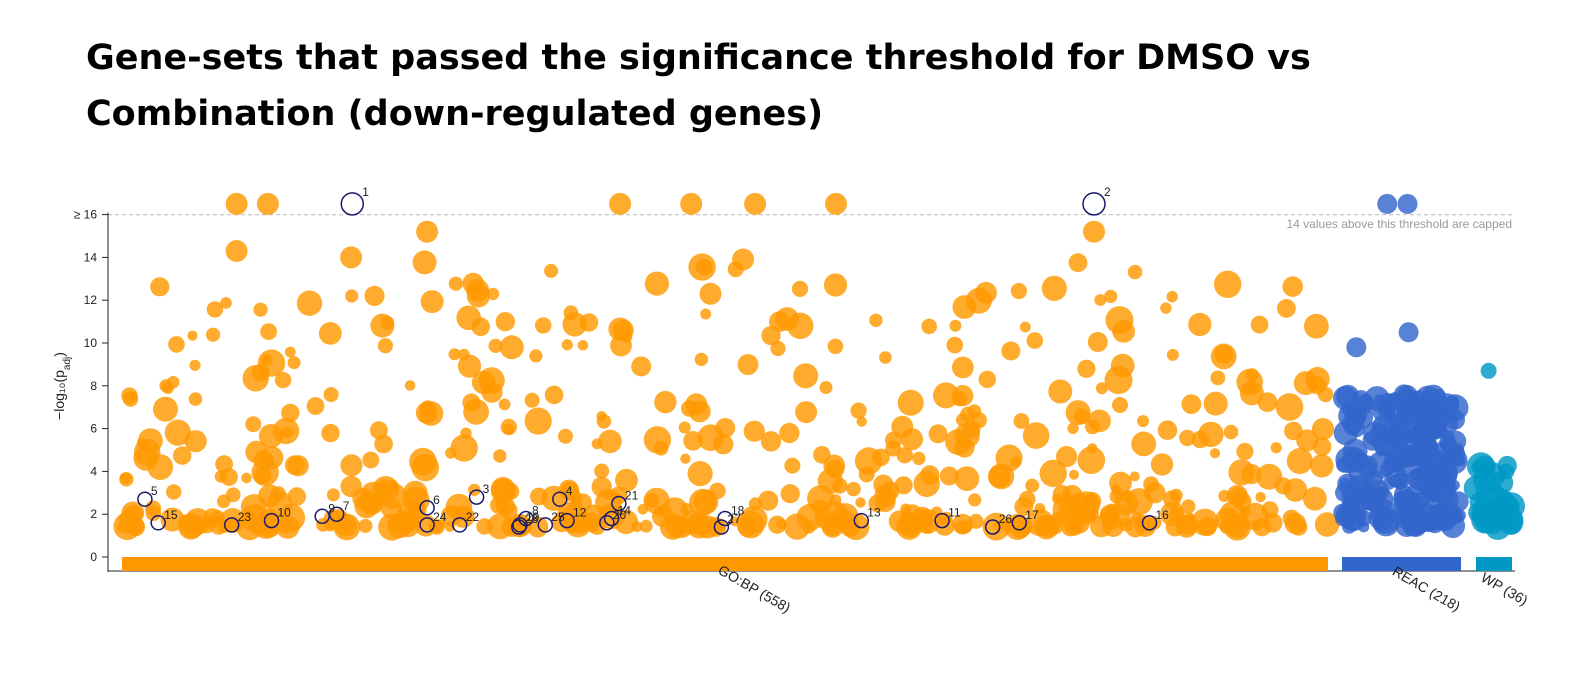 This screenshot has width=1584, height=688. What do you see at coordinates (93, 429) in the screenshot?
I see `y-tick-label: 6` at bounding box center [93, 429].